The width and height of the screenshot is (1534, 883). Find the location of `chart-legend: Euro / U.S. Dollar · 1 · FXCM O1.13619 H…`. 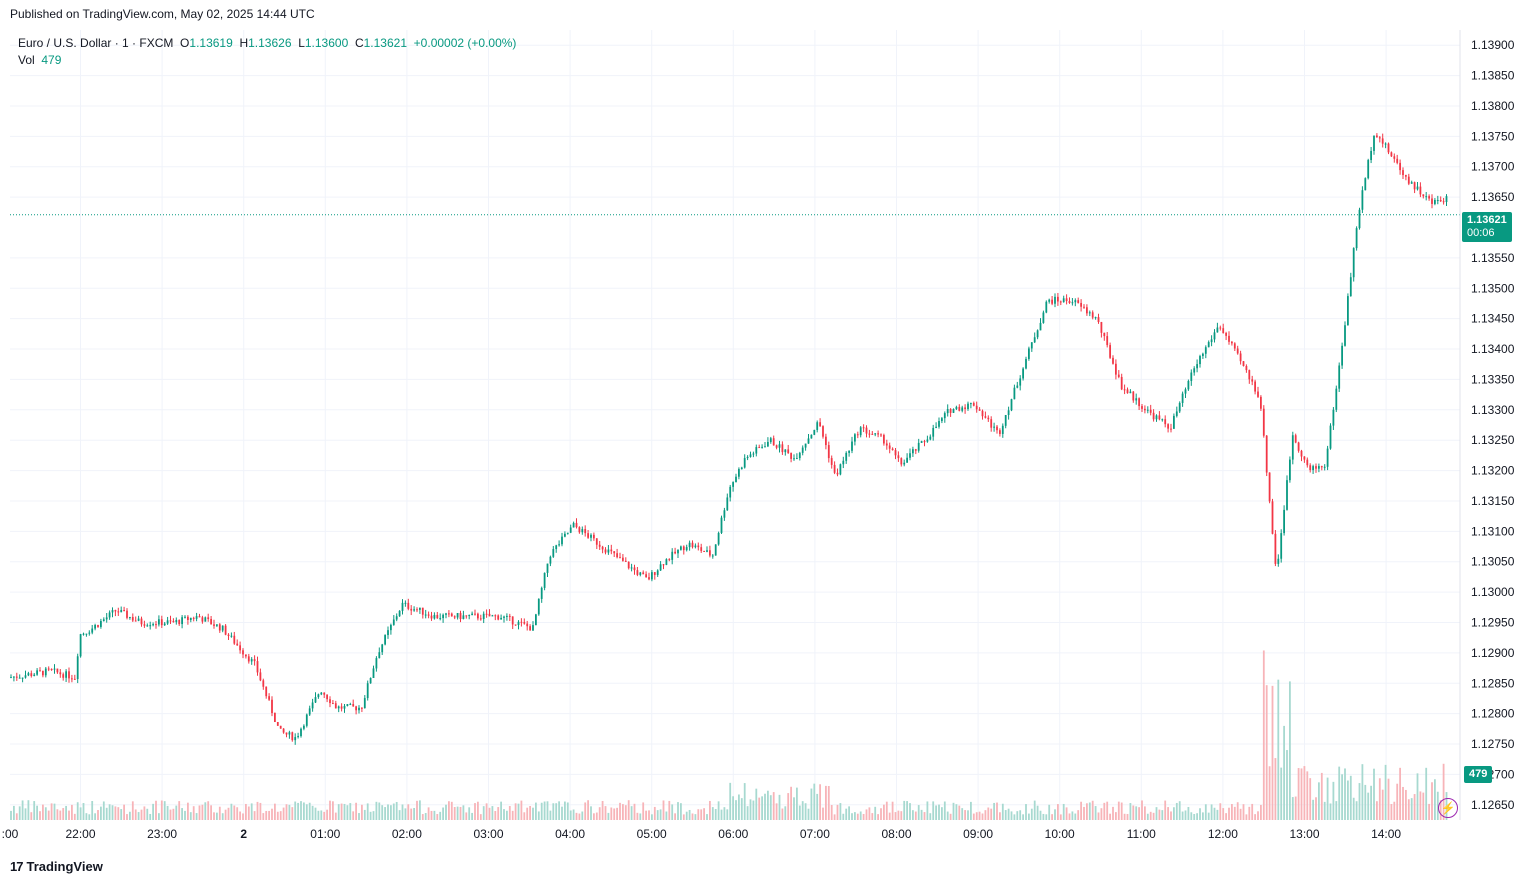

chart-legend: Euro / U.S. Dollar · 1 · FXCM O1.13619 H… is located at coordinates (267, 52).